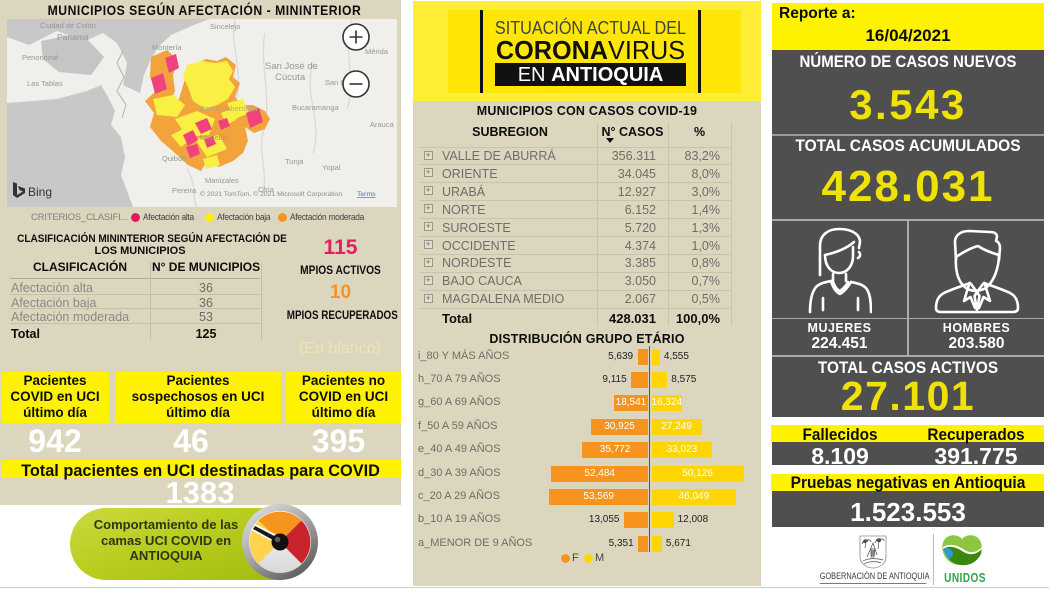 The width and height of the screenshot is (1049, 591). Describe the element at coordinates (214, 137) in the screenshot. I see `svg-text: Medellín` at that location.